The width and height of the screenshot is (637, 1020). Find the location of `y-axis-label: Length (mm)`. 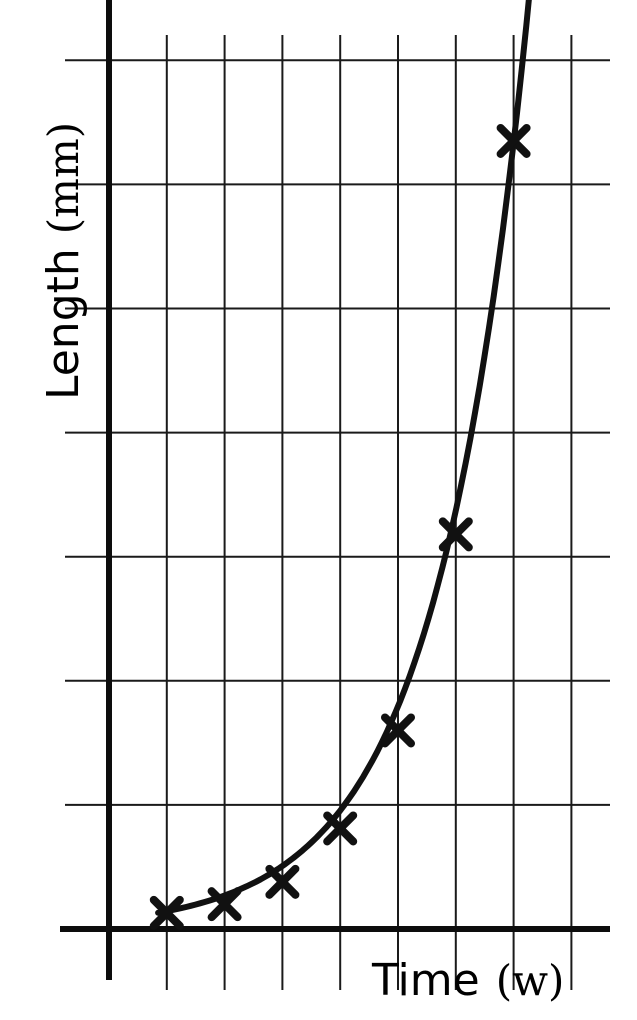

y-axis-label: Length (mm) is located at coordinates (63, 261).